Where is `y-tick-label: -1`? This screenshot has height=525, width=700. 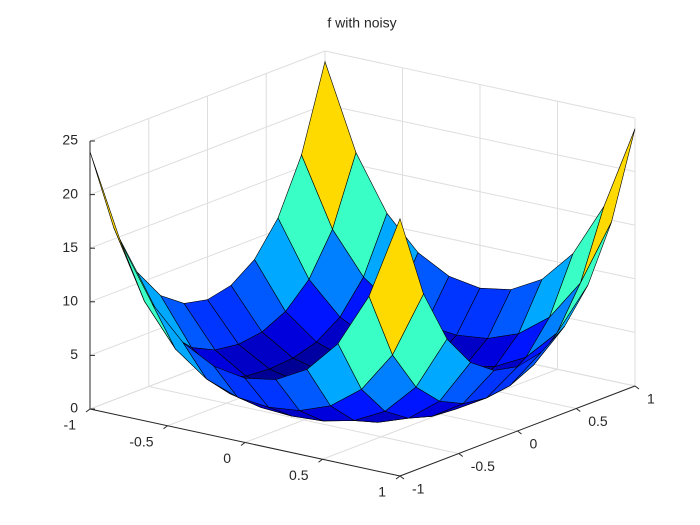
y-tick-label: -1 is located at coordinates (418, 489).